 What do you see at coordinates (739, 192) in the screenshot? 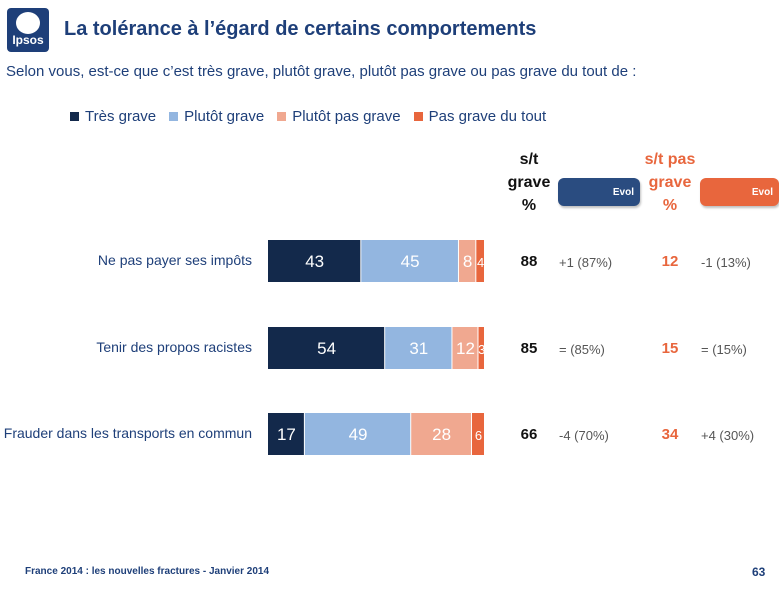
I see `evolution-pill-pas-grave: Evol` at bounding box center [739, 192].